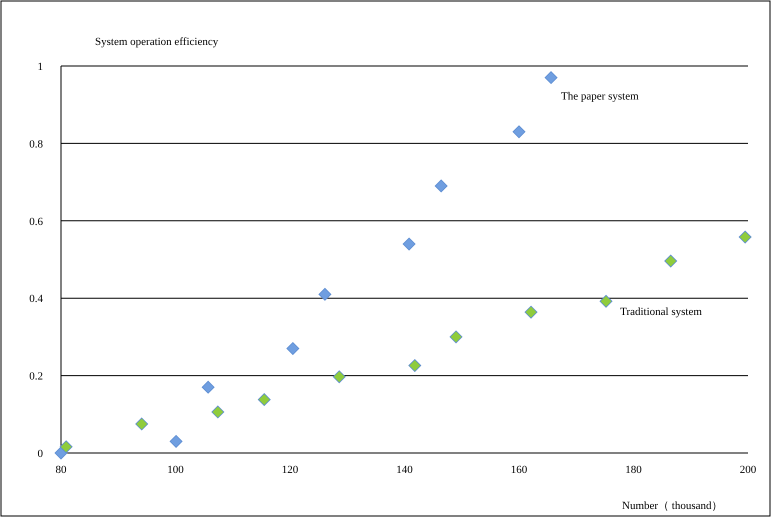 This screenshot has height=517, width=771. I want to click on y-tick-label: 0.4, so click(36, 299).